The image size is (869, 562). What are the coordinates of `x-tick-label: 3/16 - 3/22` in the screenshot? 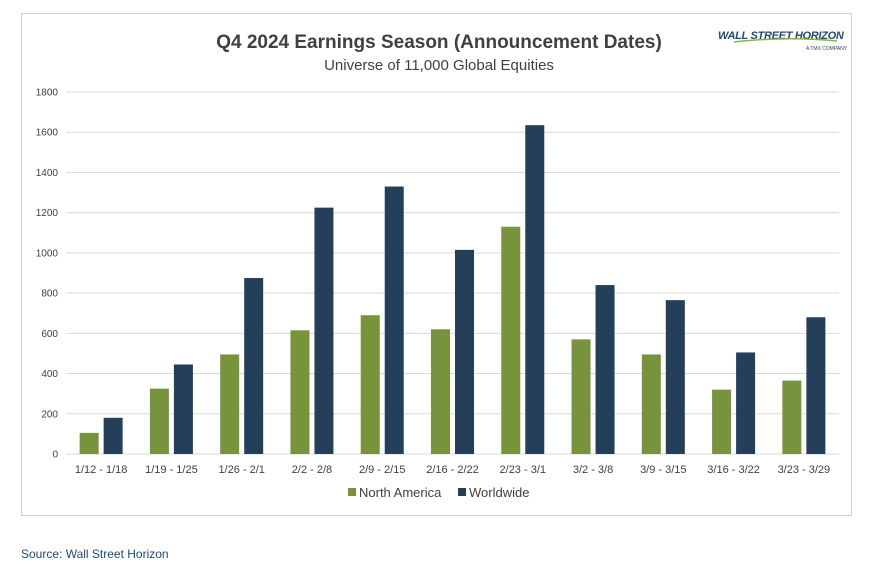 It's located at (733, 470).